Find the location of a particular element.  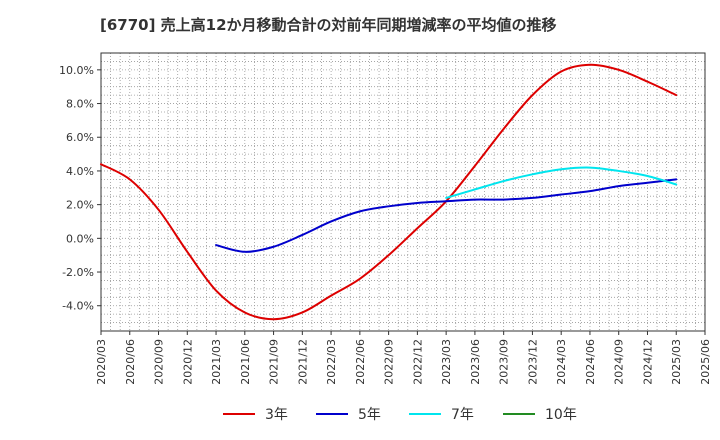

x-tick-label: 2024/12 is located at coordinates (647, 362).